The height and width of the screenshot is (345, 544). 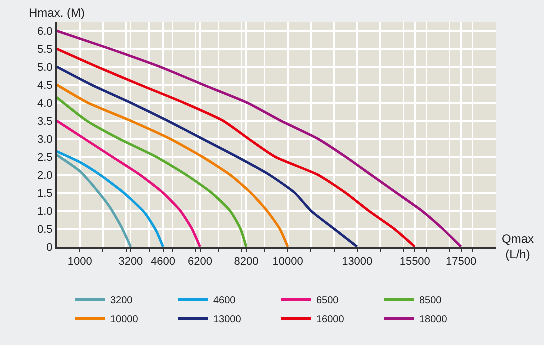 I want to click on legend-label: 6500, so click(x=328, y=301).